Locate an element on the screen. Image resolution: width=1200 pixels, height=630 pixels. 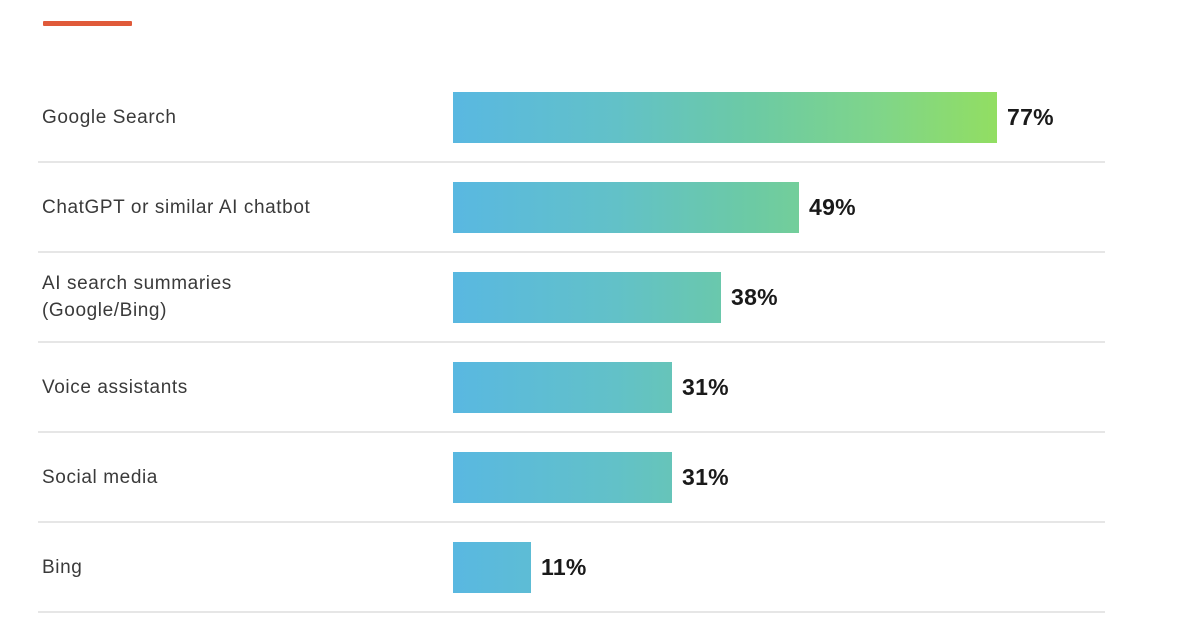
row-label-line: Social media is located at coordinates (100, 477).